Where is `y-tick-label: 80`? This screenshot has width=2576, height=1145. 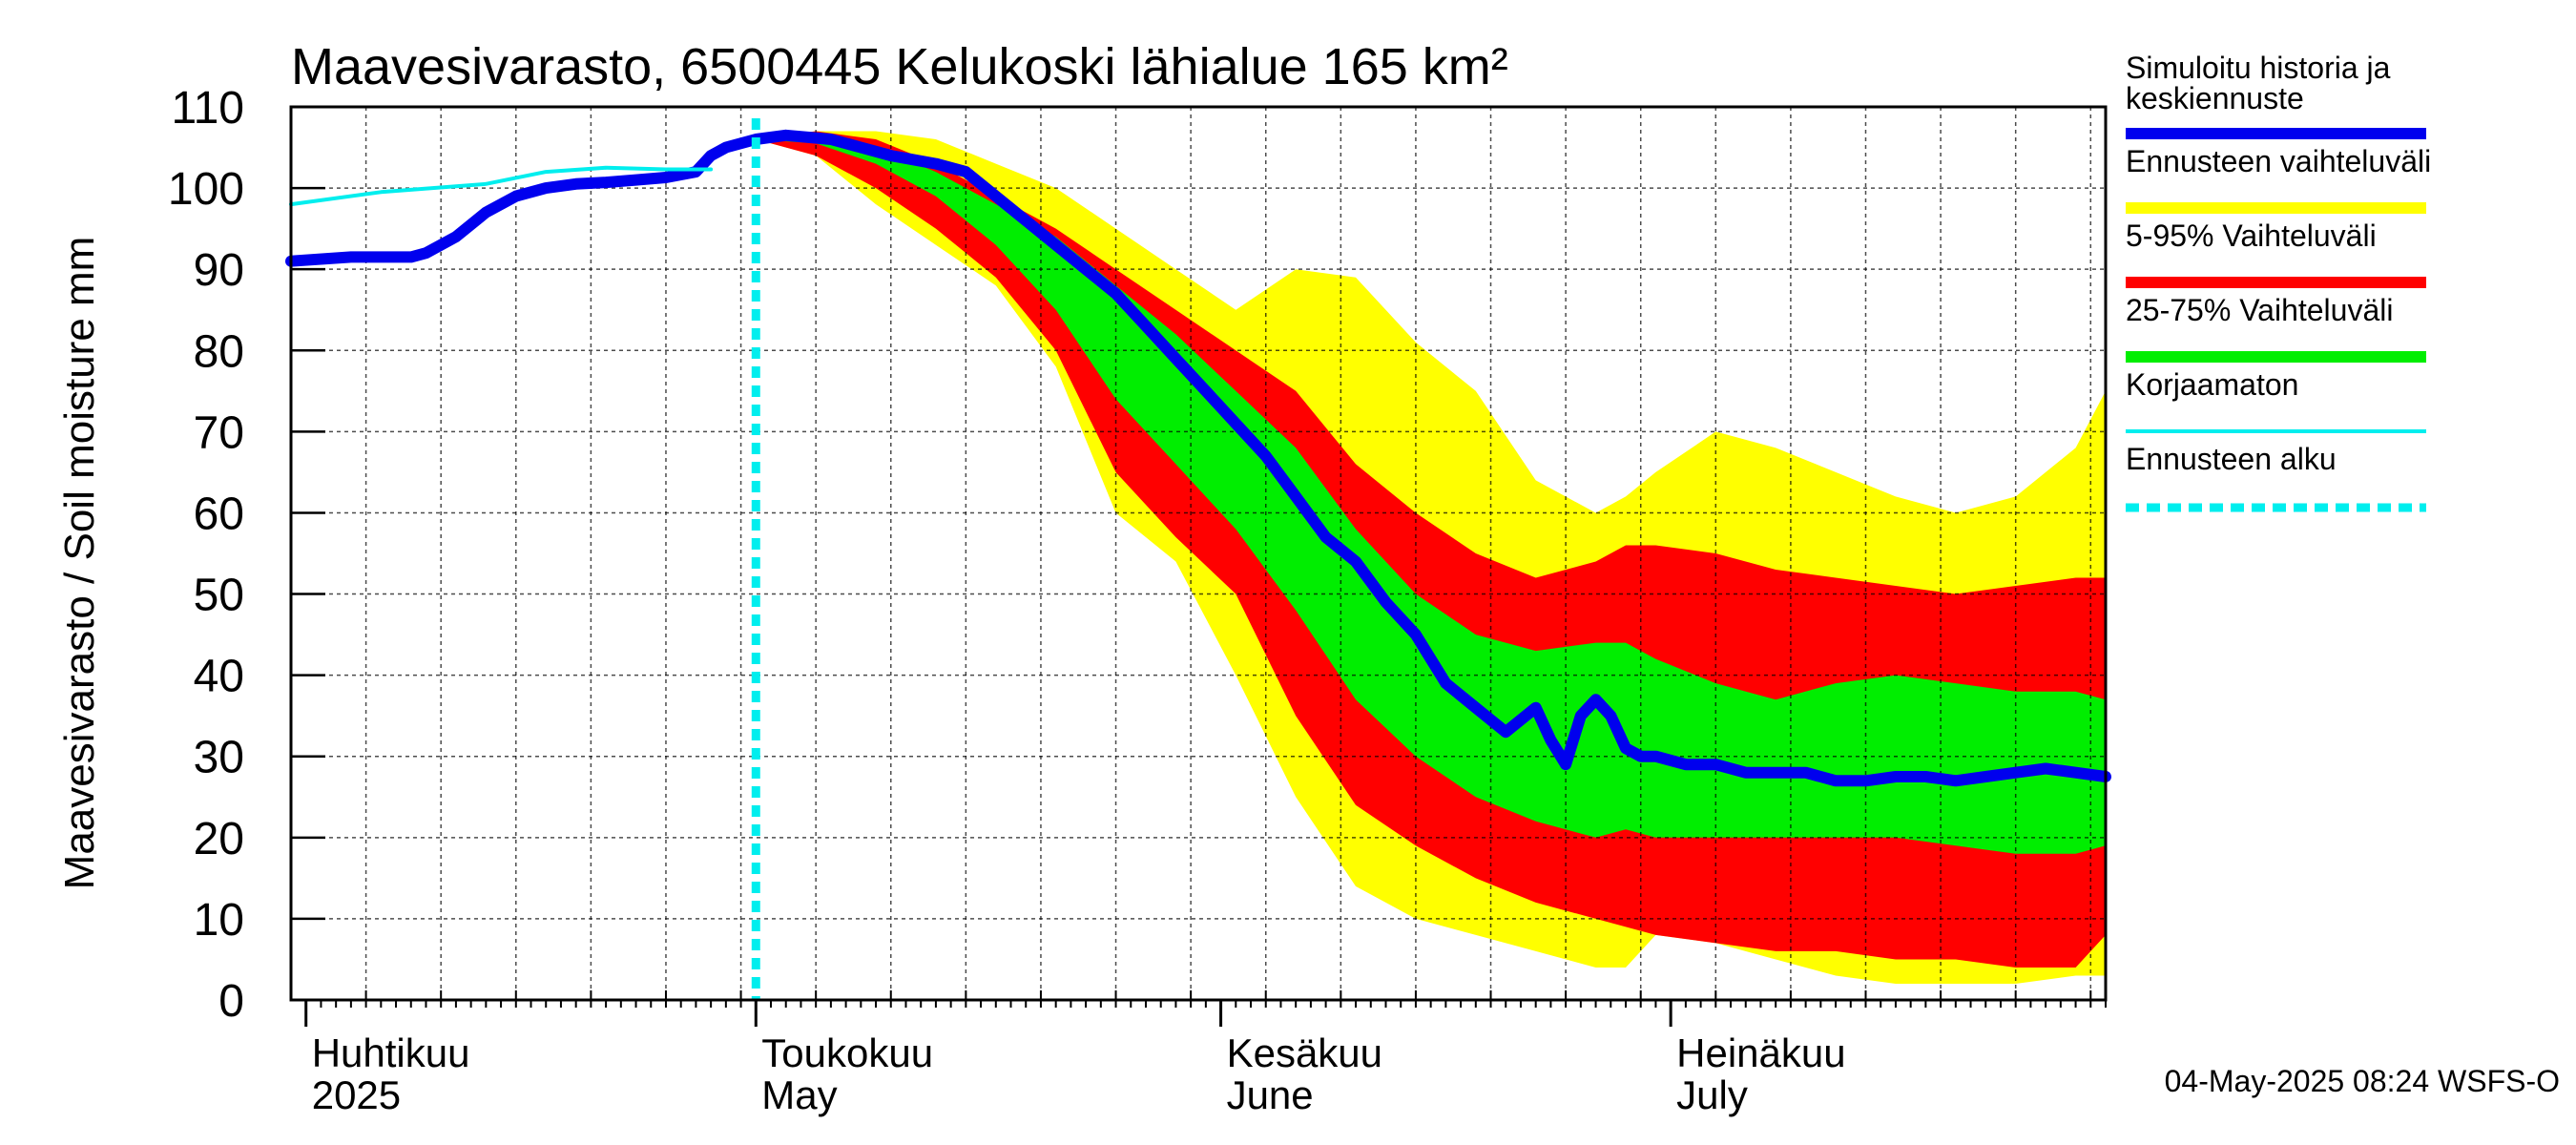
y-tick-label: 80 is located at coordinates (219, 351).